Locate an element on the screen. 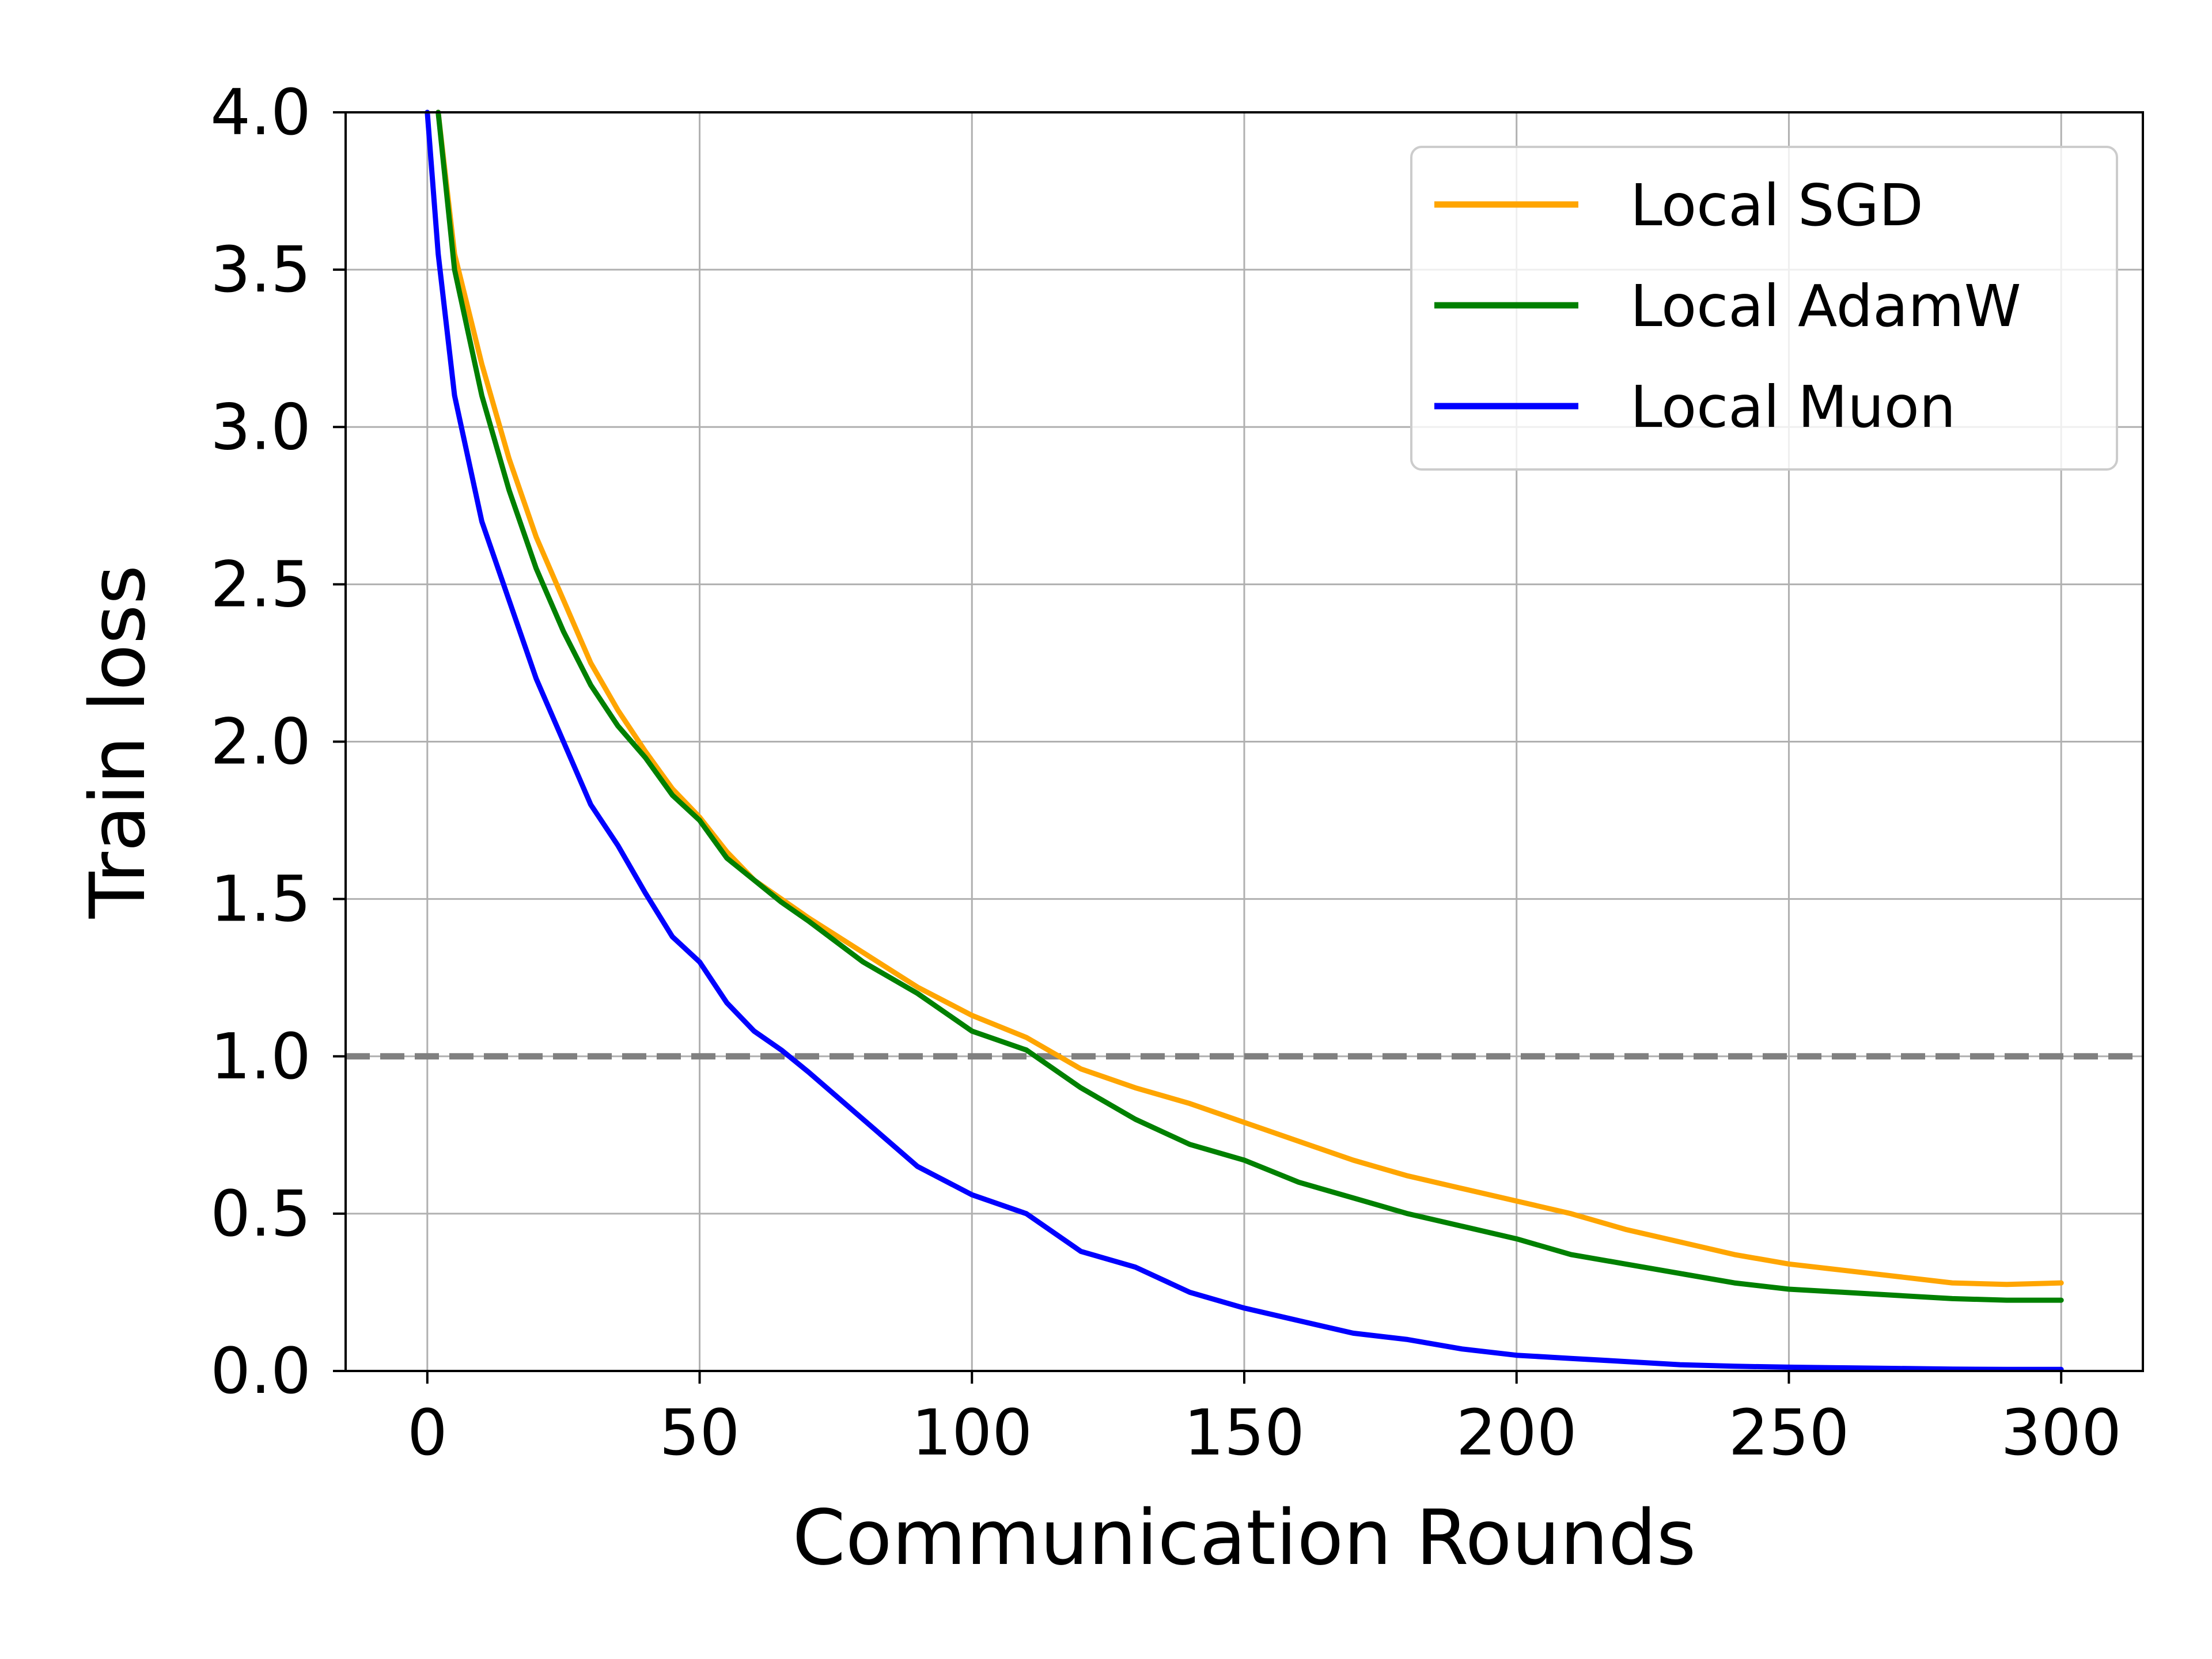 This screenshot has height=1659, width=2212. y-tick-label: 2.0 is located at coordinates (260, 742).